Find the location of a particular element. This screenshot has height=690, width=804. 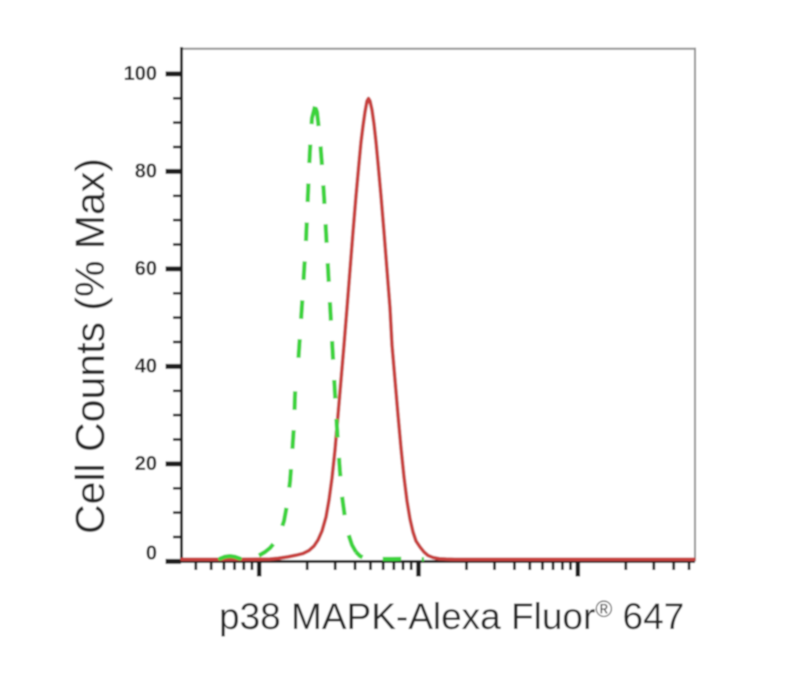

svg-text: Cell Counts (% Max) is located at coordinates (90, 346).